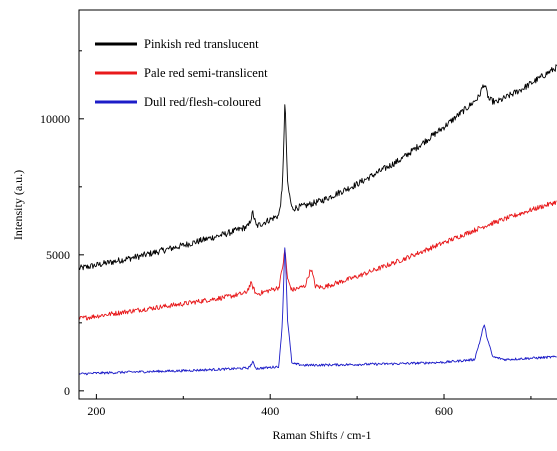  What do you see at coordinates (444, 411) in the screenshot?
I see `x-tick-label: 600` at bounding box center [444, 411].